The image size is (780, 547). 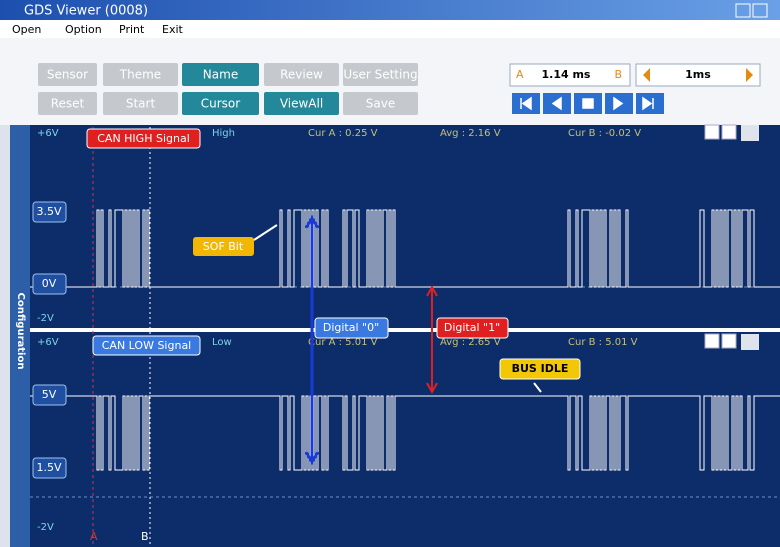 What do you see at coordinates (749, 75) in the screenshot?
I see `timebase-up` at bounding box center [749, 75].